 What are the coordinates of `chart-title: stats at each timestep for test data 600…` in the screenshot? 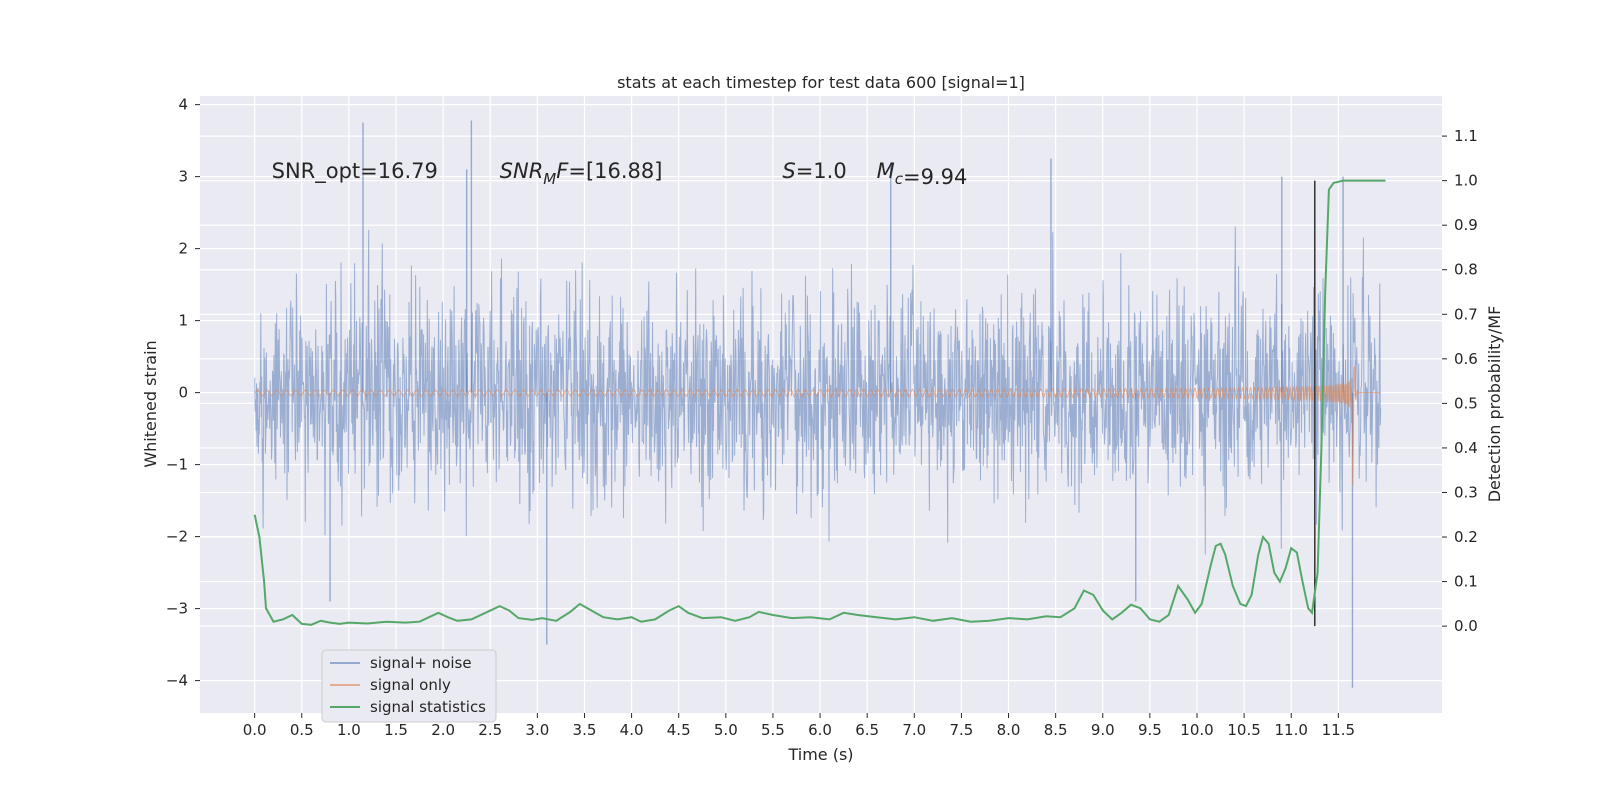 It's located at (821, 82).